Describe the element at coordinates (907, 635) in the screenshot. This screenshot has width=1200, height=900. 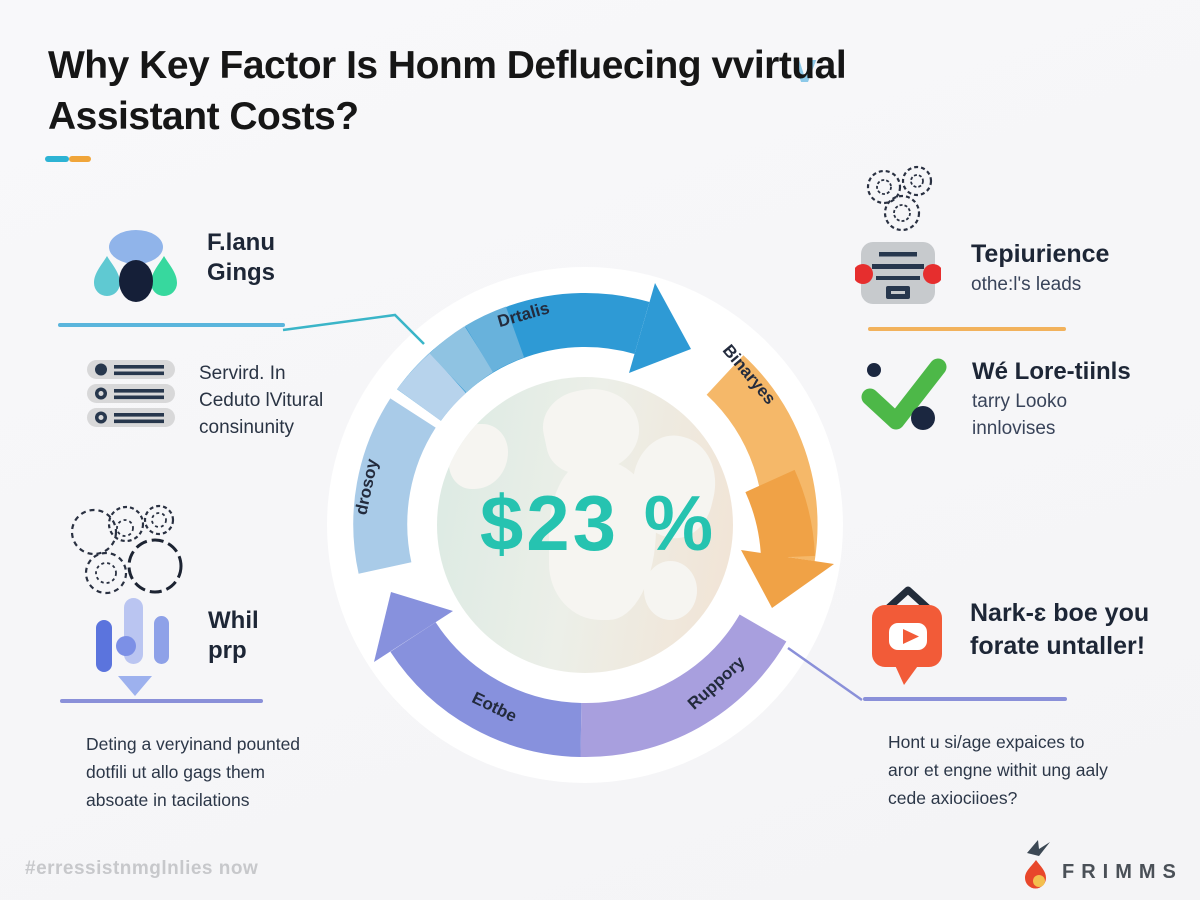
I see `video-badge-icon` at that location.